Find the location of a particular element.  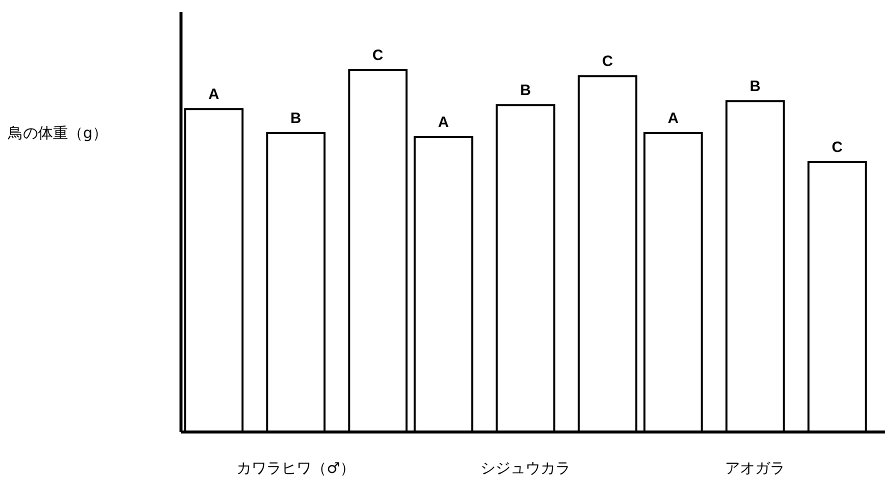

y-axis-title: 鳥の体重（g） is located at coordinates (57, 133).